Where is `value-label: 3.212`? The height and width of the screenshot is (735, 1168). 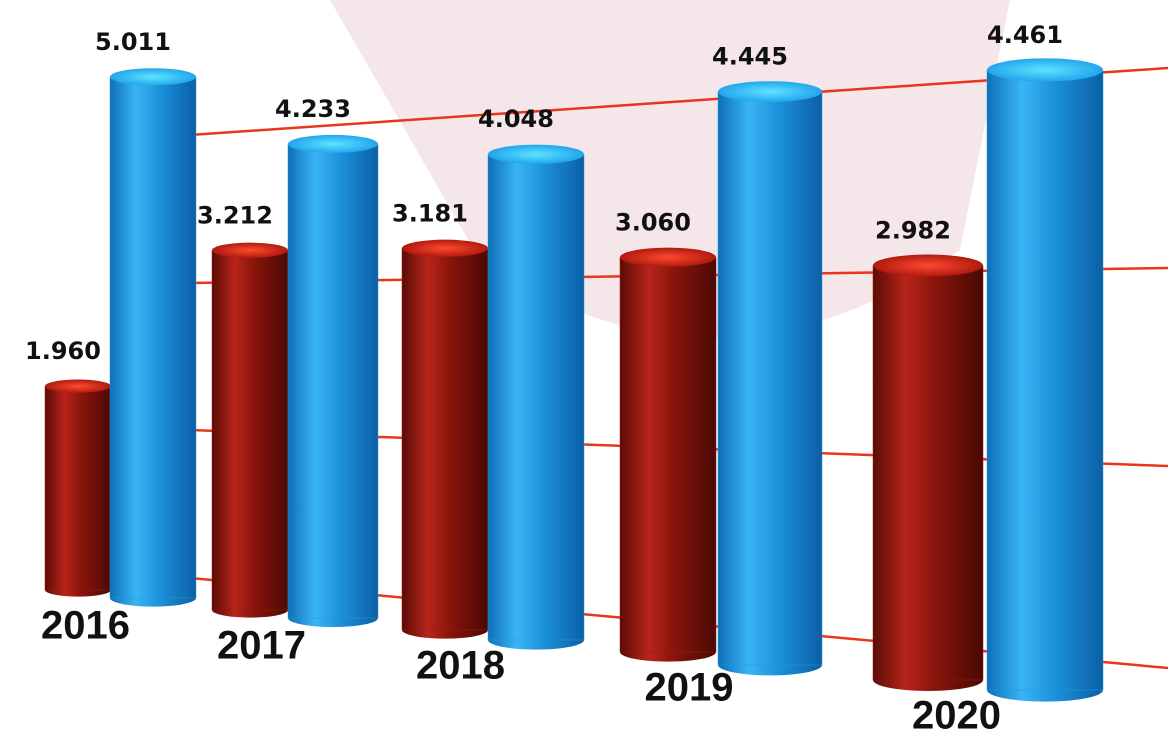 value-label: 3.212 is located at coordinates (235, 215).